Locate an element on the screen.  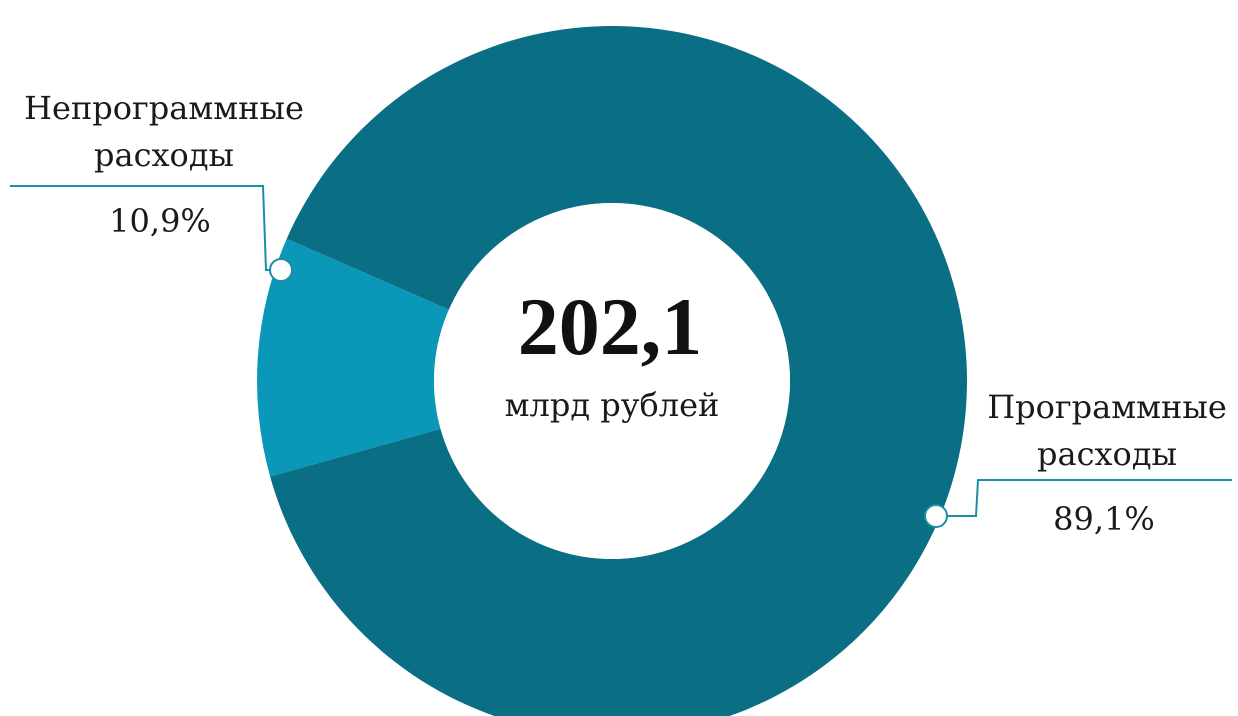
leader-line-program is located at coordinates (1084, 498).